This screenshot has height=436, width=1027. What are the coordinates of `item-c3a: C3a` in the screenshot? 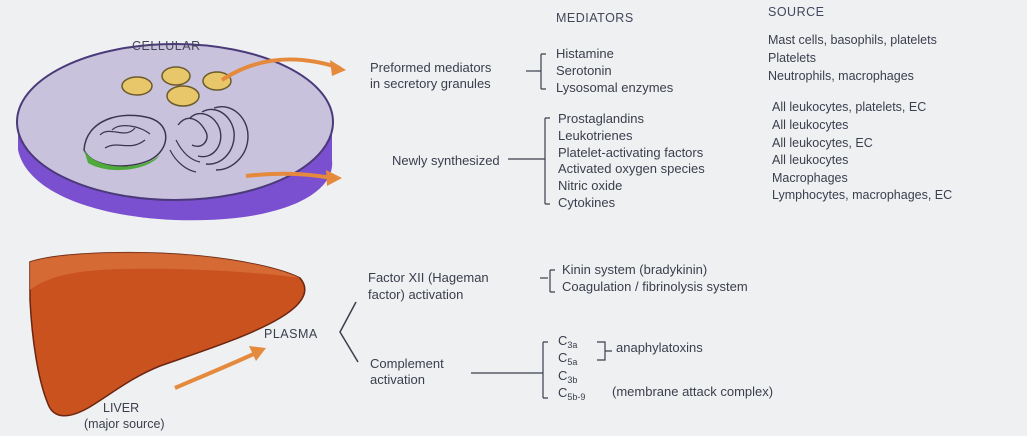 It's located at (568, 341).